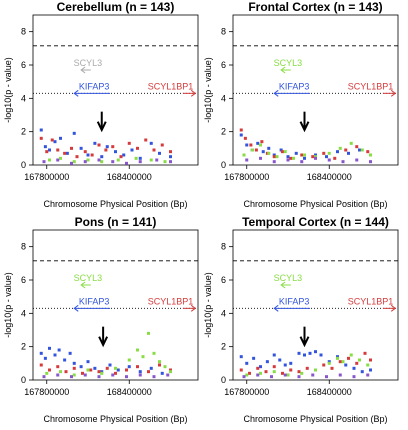 Image resolution: width=408 pixels, height=430 pixels. What do you see at coordinates (315, 7) in the screenshot?
I see `panel-title: Frontal Cortex (n = 143)` at bounding box center [315, 7].